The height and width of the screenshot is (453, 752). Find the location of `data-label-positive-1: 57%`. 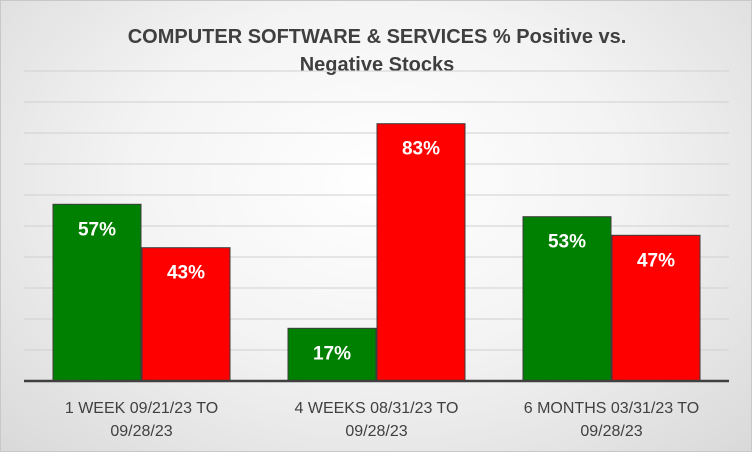

data-label-positive-1: 57% is located at coordinates (97, 229).